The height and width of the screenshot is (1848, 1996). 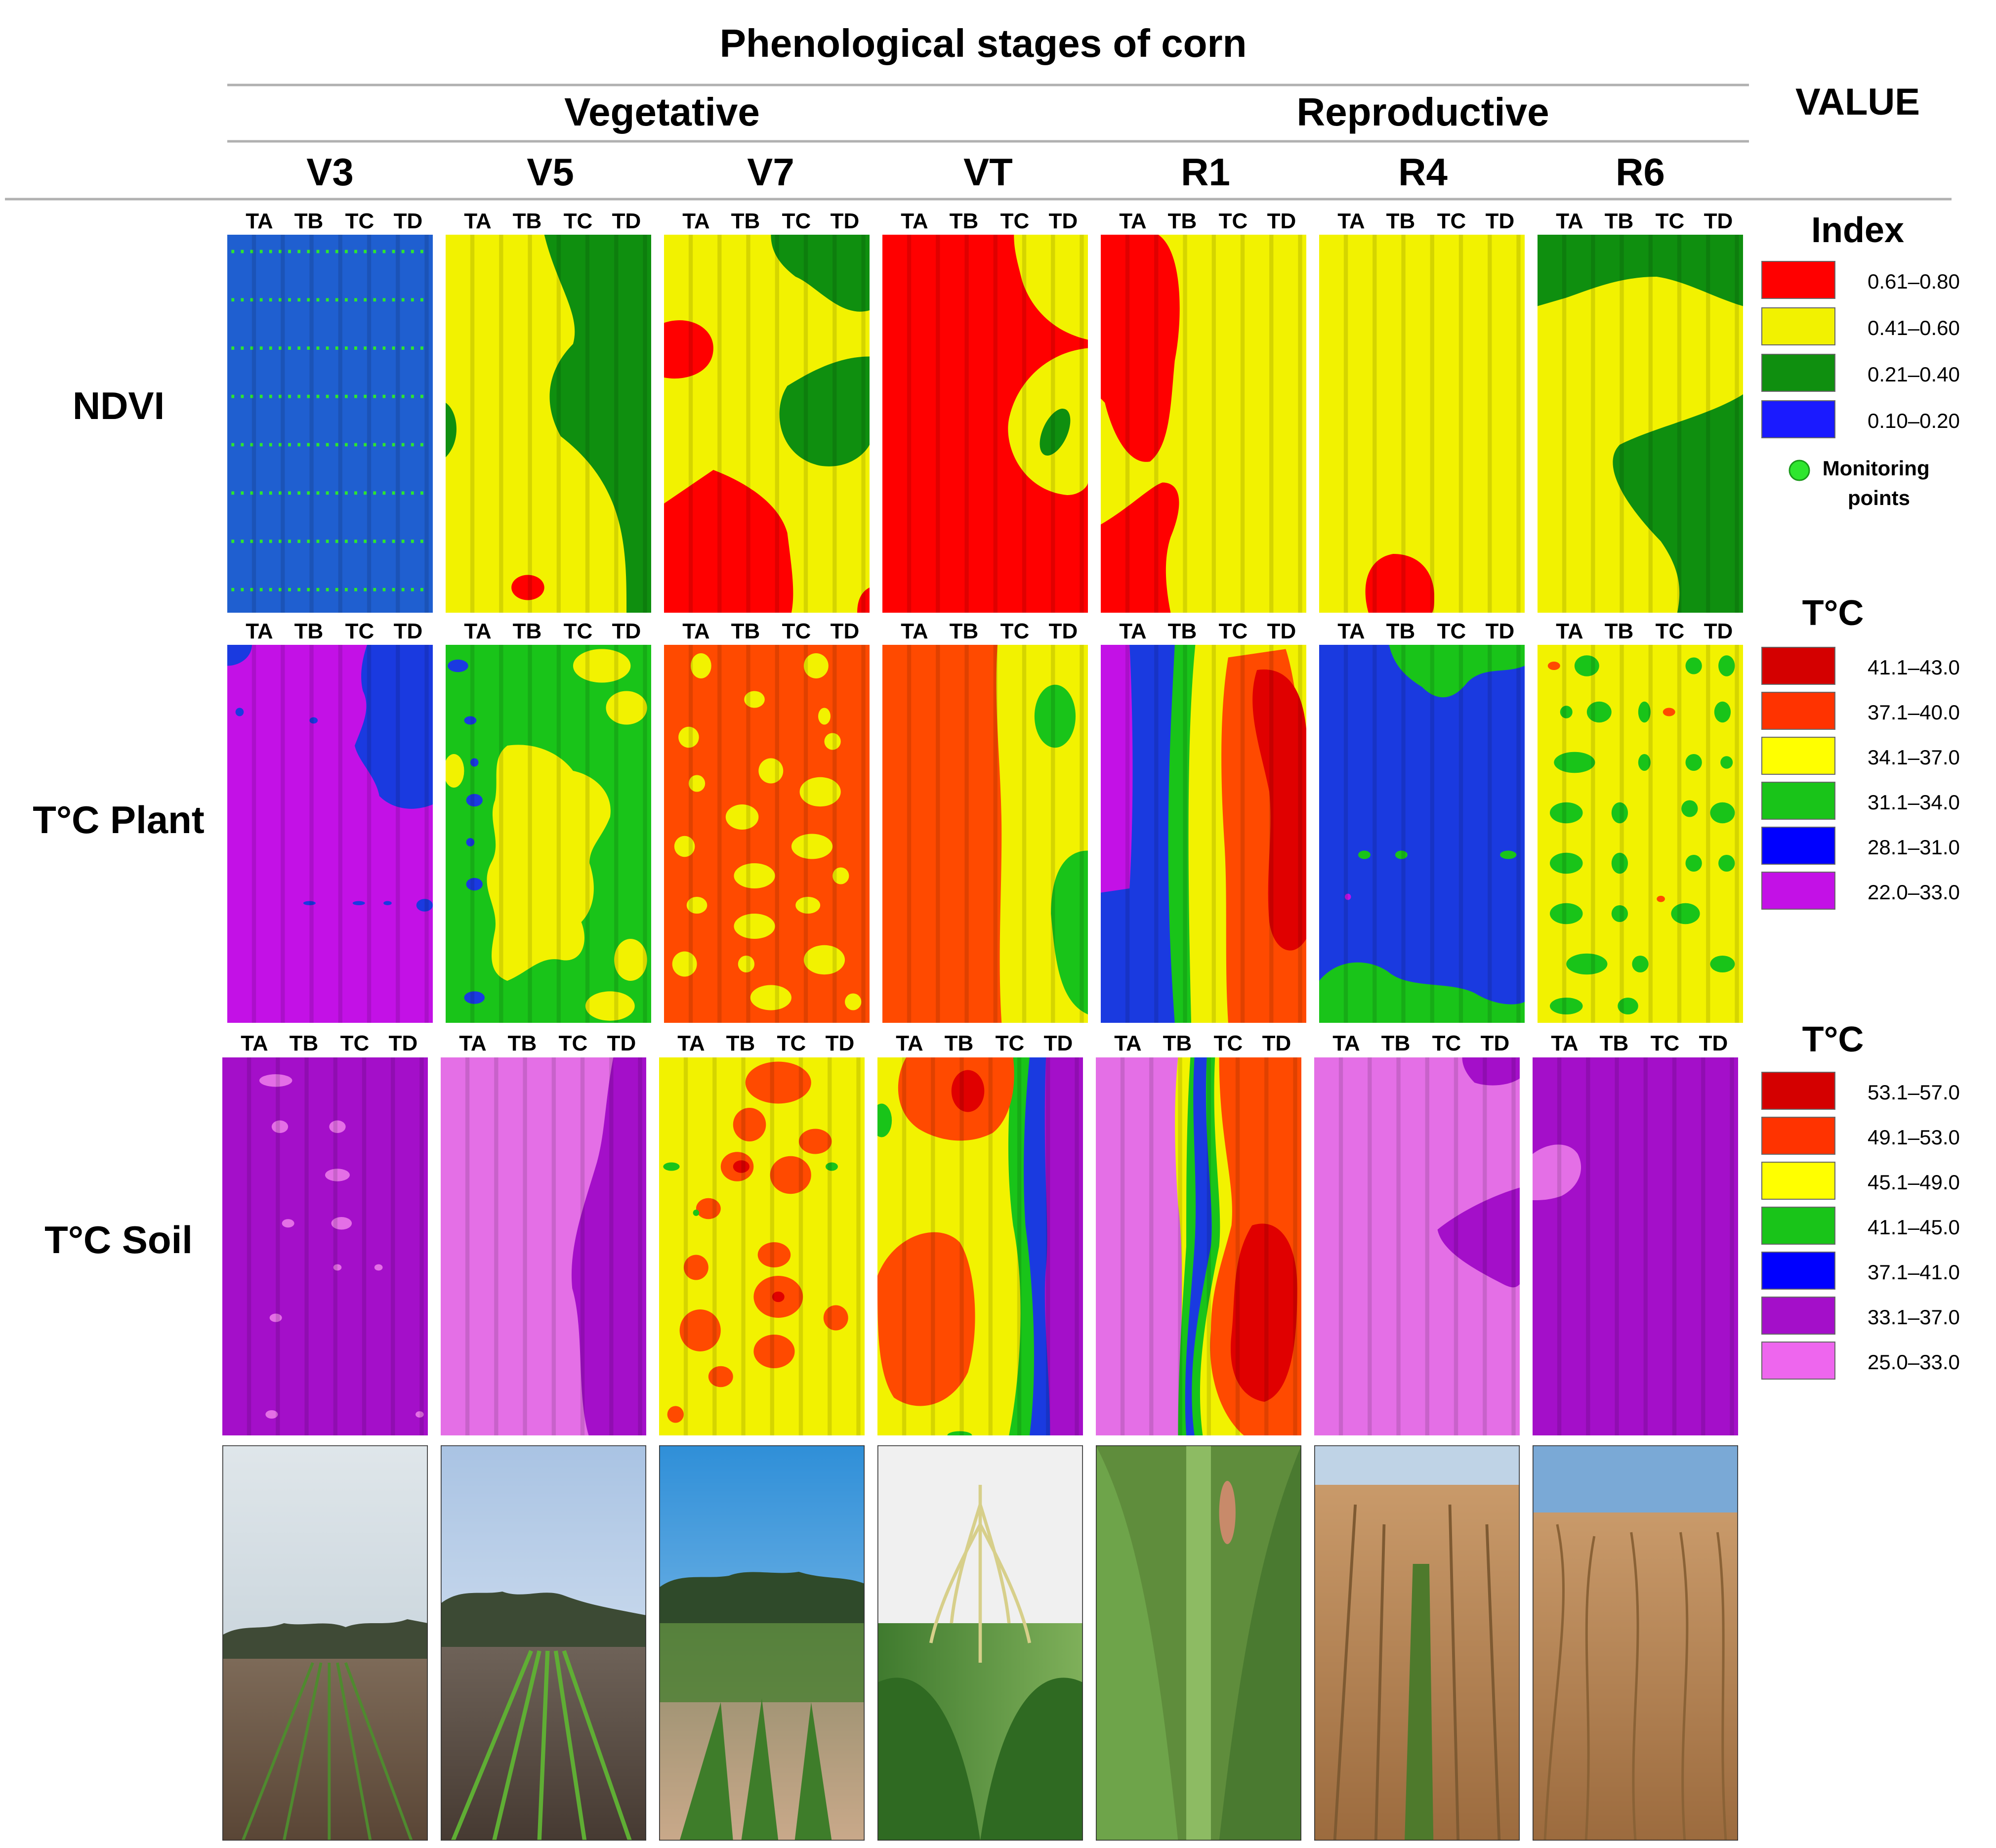 I want to click on legend-range-label: 25.0–33.0, so click(x=1914, y=1362).